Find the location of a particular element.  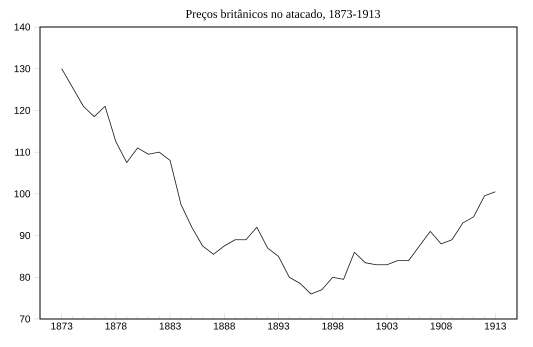

x-tick-label: 1888 is located at coordinates (224, 326).